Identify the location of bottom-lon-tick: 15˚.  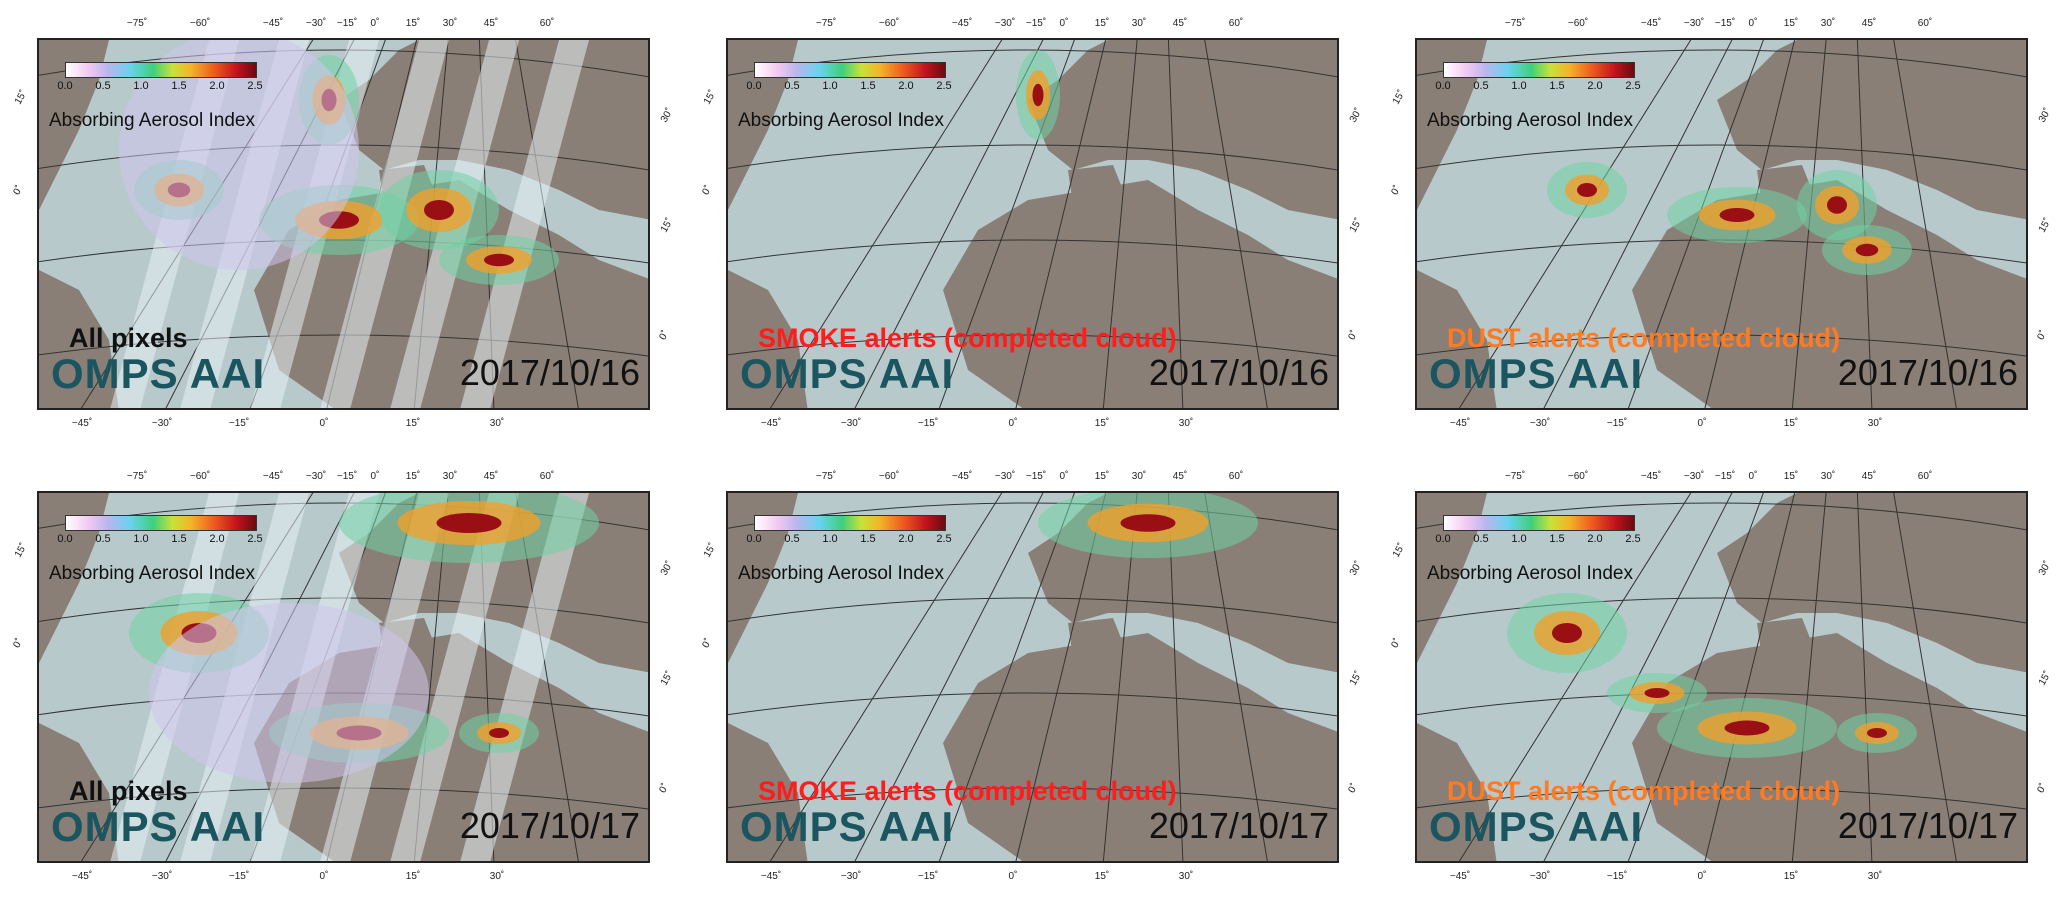
(413, 423).